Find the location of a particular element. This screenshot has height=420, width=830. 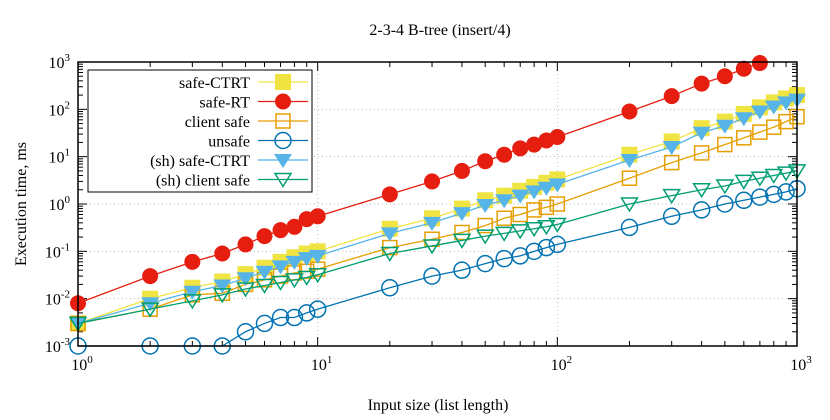

y-tick-label: 10⁰ is located at coordinates (60, 204).